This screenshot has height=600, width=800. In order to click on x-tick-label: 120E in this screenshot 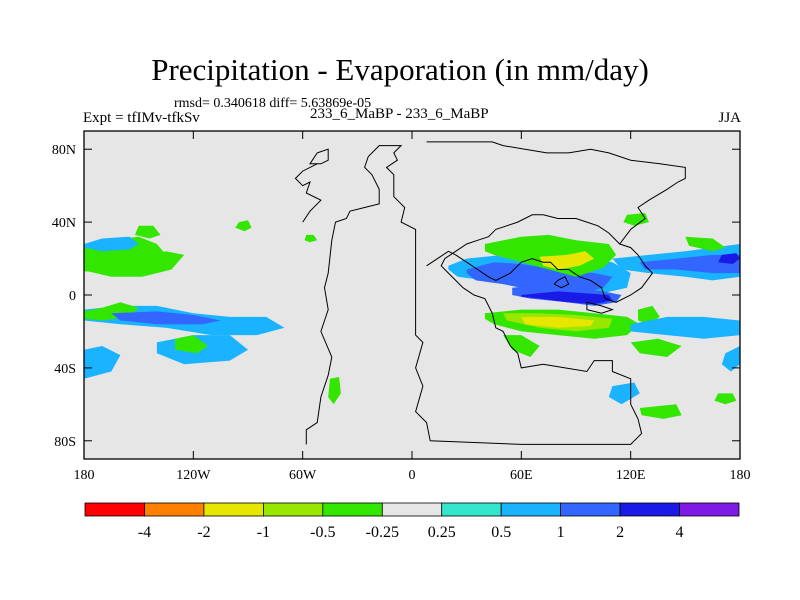, I will do `click(631, 475)`.